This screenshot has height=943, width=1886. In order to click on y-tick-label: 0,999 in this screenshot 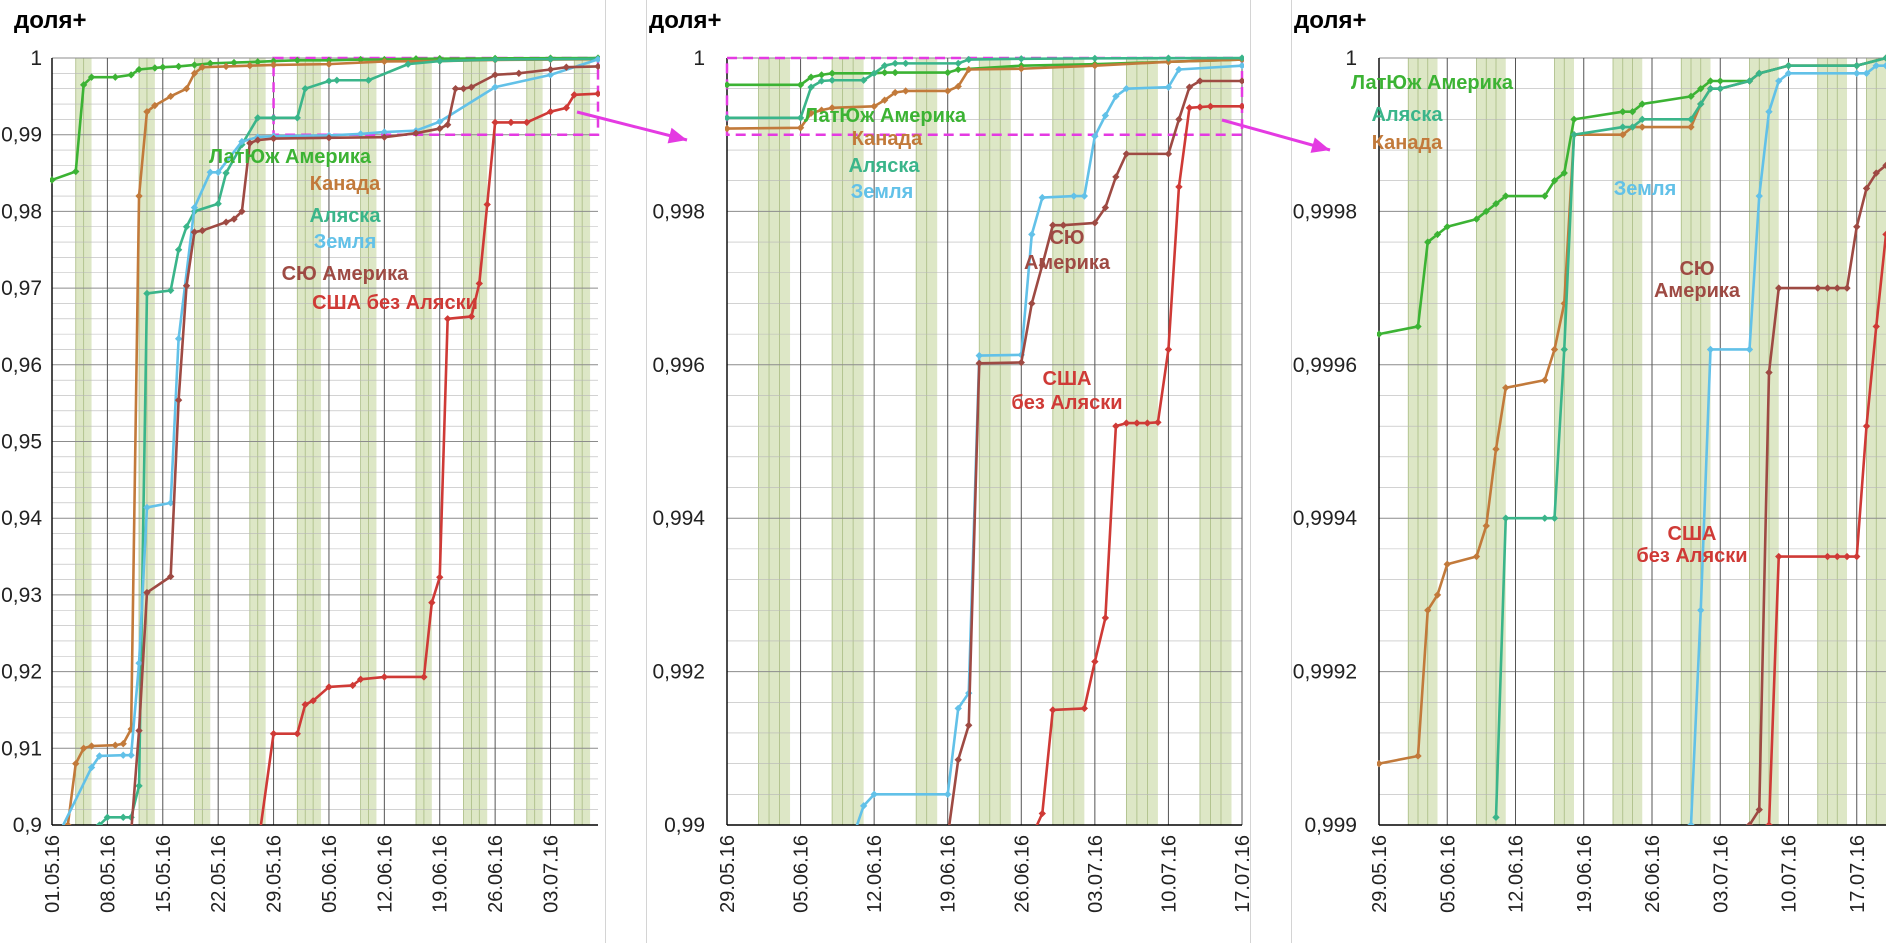, I will do `click(1330, 825)`.